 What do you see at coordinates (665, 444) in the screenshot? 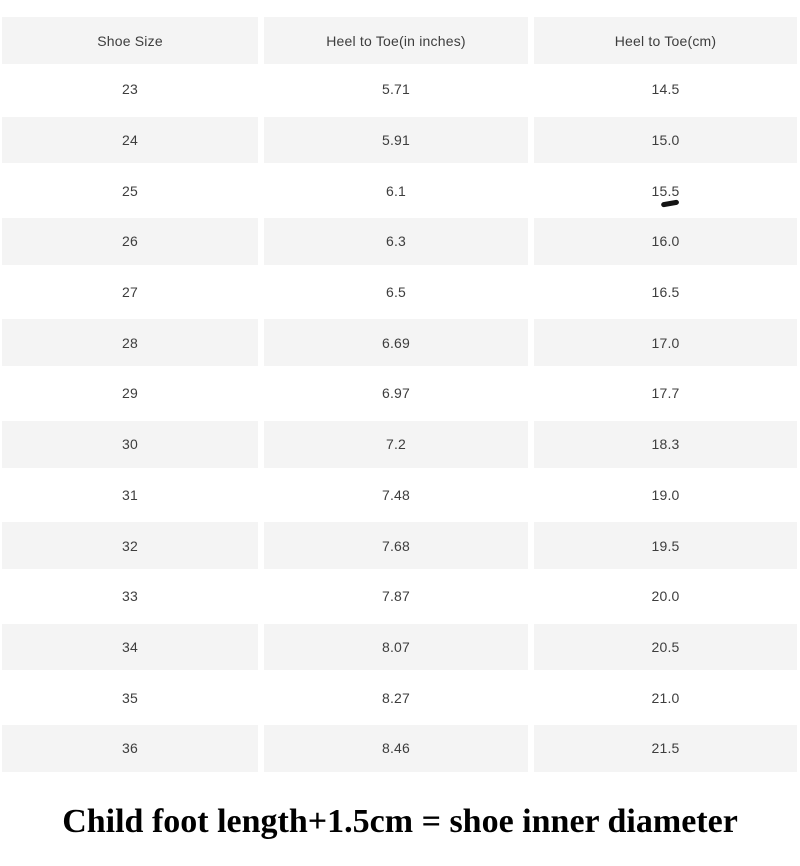
I see `cell-cm: 18.3` at bounding box center [665, 444].